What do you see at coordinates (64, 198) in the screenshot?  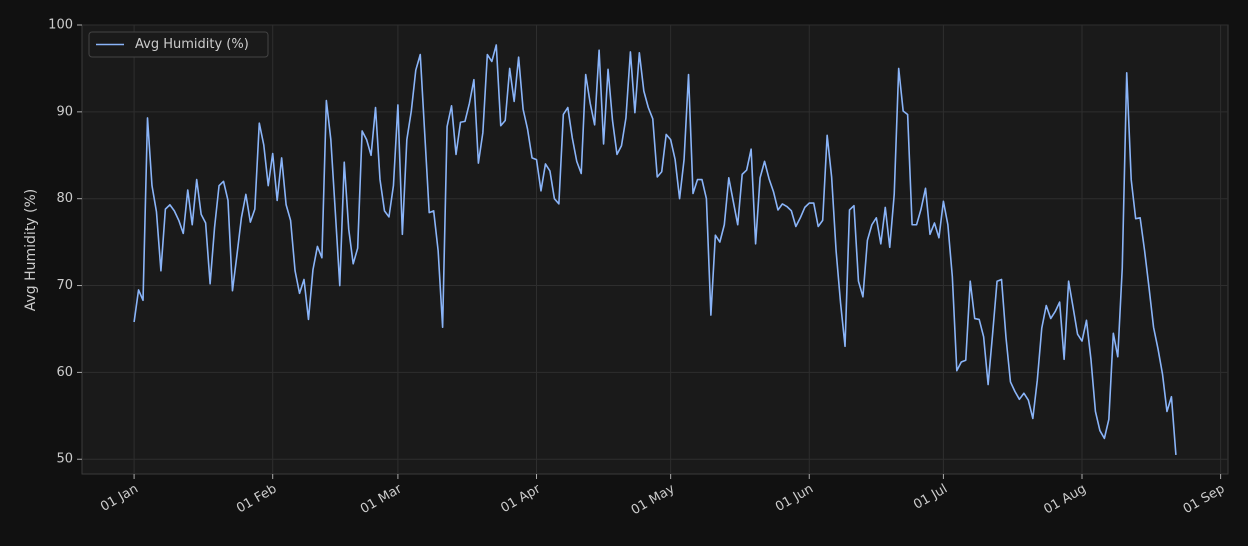 I see `y-tick-label: 80` at bounding box center [64, 198].